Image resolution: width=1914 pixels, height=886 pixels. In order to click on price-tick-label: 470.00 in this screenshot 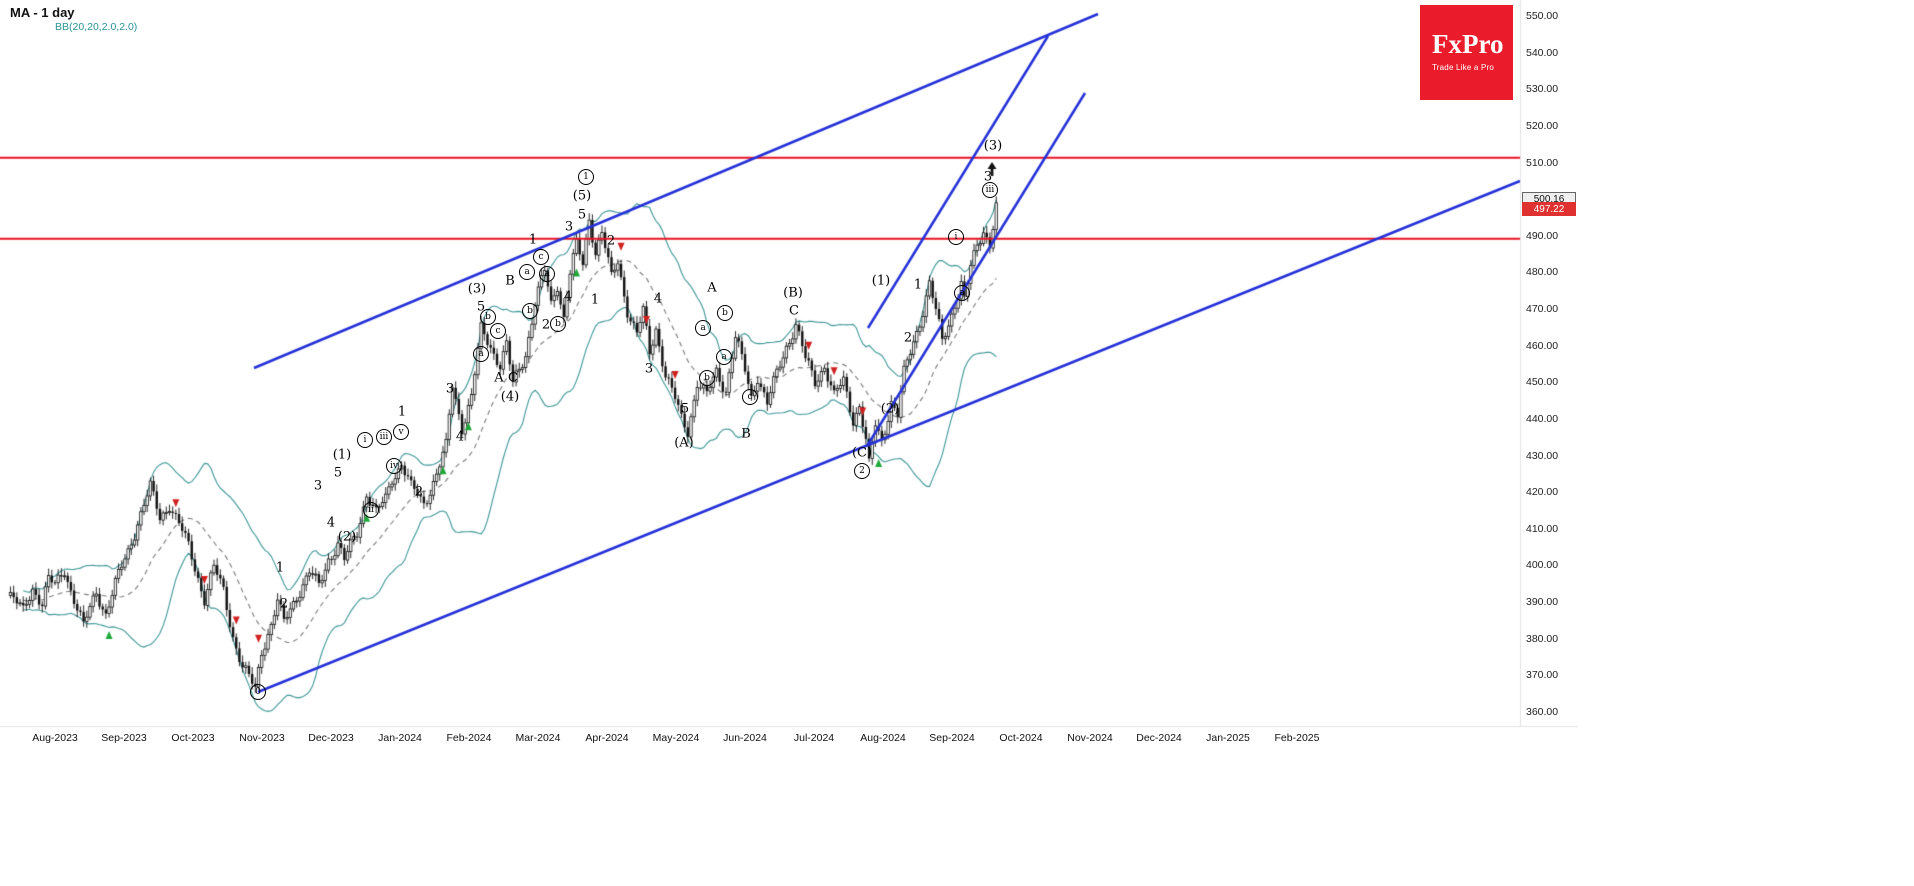, I will do `click(1542, 309)`.